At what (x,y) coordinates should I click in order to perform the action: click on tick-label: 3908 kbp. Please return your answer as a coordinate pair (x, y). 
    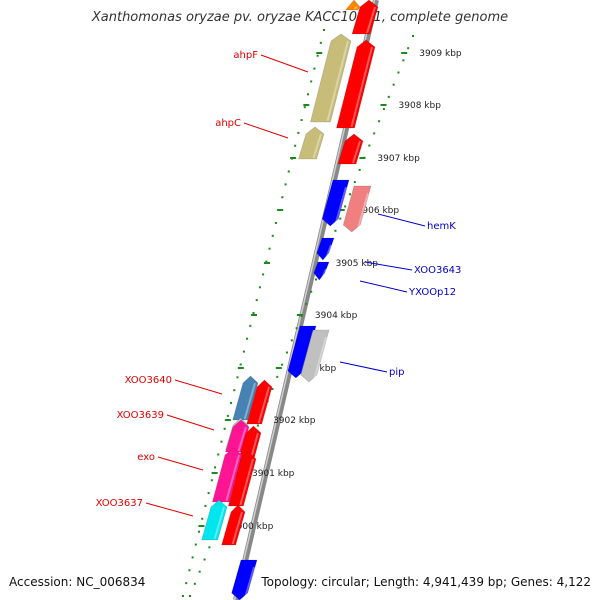
    Looking at the image, I should click on (420, 106).